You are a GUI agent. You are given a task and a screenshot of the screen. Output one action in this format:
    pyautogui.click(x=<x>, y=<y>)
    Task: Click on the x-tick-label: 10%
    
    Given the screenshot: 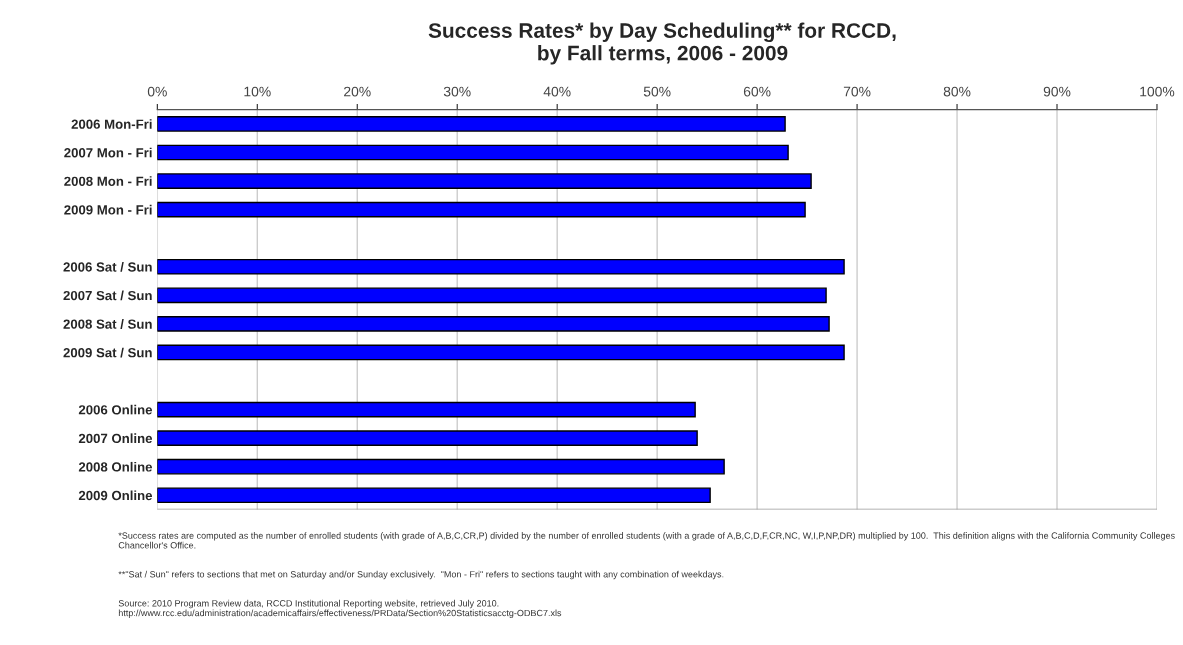 What is the action you would take?
    pyautogui.click(x=257, y=91)
    